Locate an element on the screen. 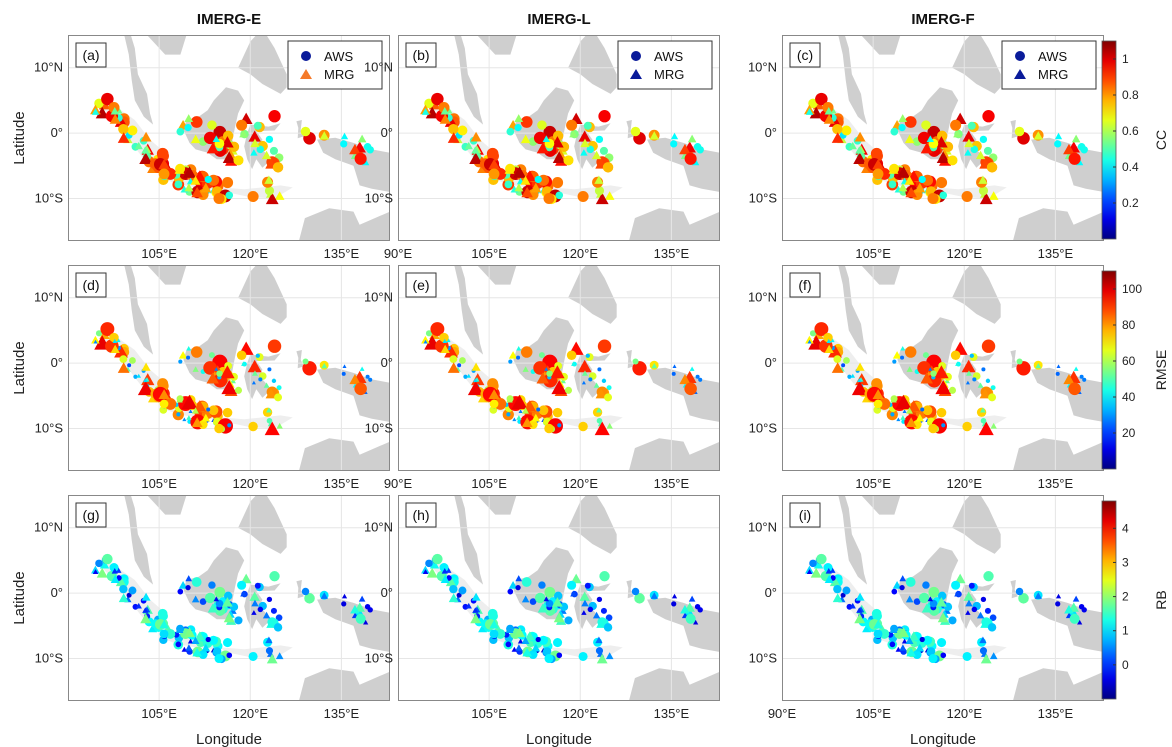 This screenshot has height=747, width=1172. colorbar-tick-label: 20 is located at coordinates (1129, 433).